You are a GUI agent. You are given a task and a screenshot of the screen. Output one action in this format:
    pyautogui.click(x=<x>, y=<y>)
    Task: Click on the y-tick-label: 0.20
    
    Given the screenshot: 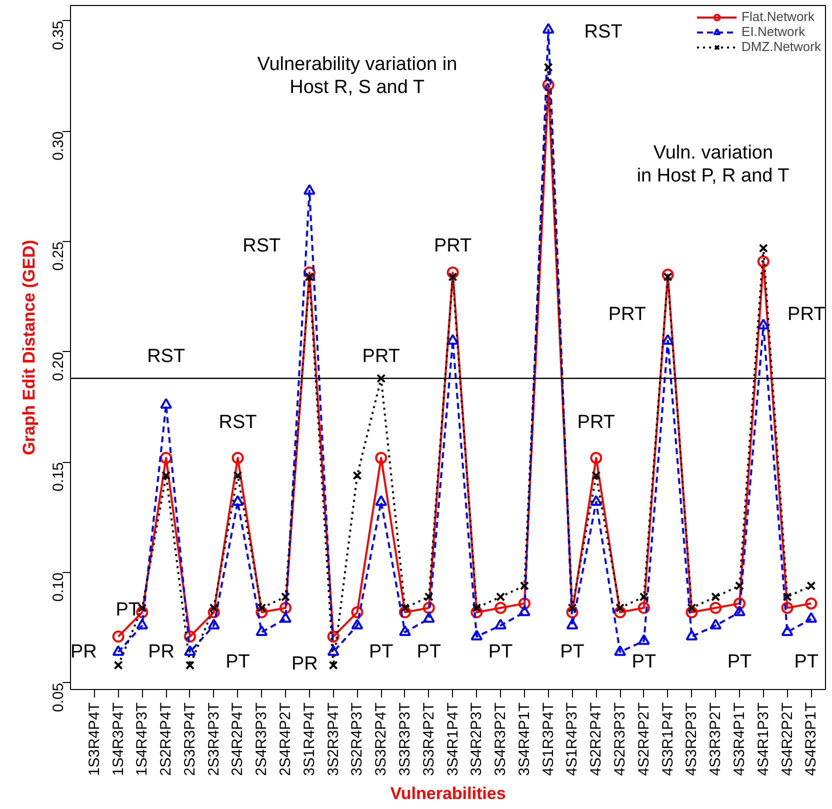 What is the action you would take?
    pyautogui.click(x=58, y=367)
    